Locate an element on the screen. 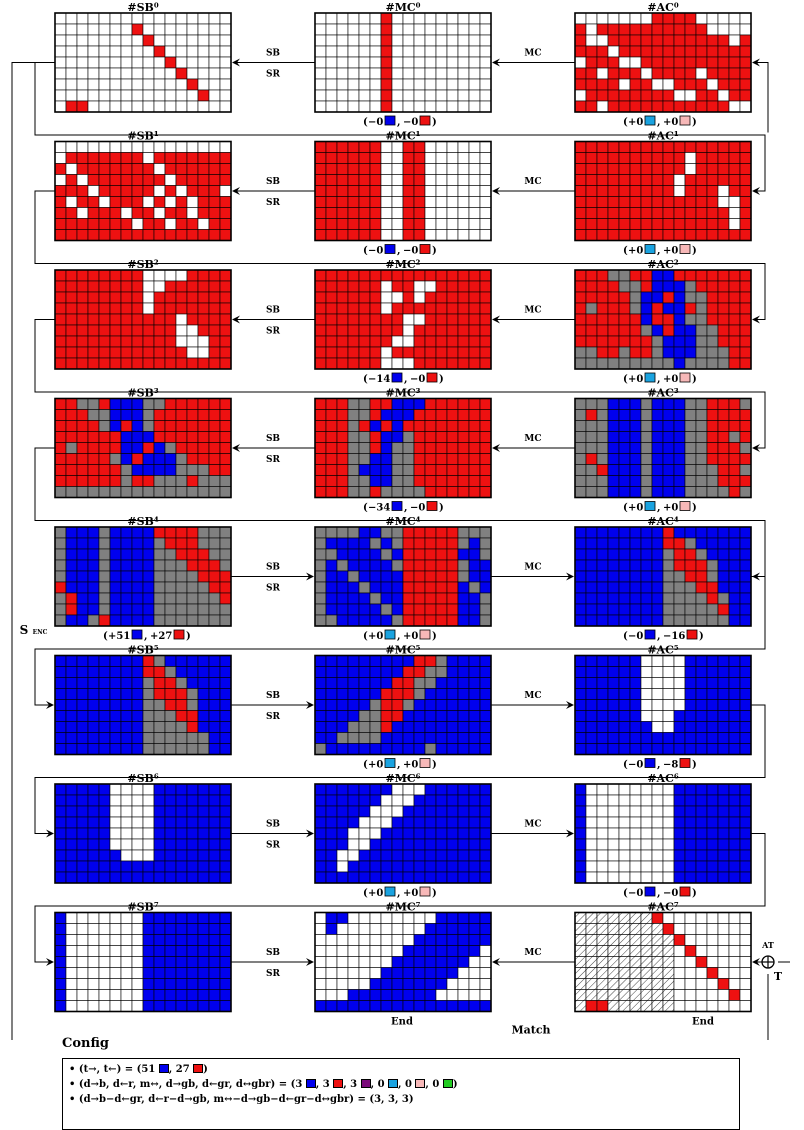  pink-swatch is located at coordinates (425, 634).